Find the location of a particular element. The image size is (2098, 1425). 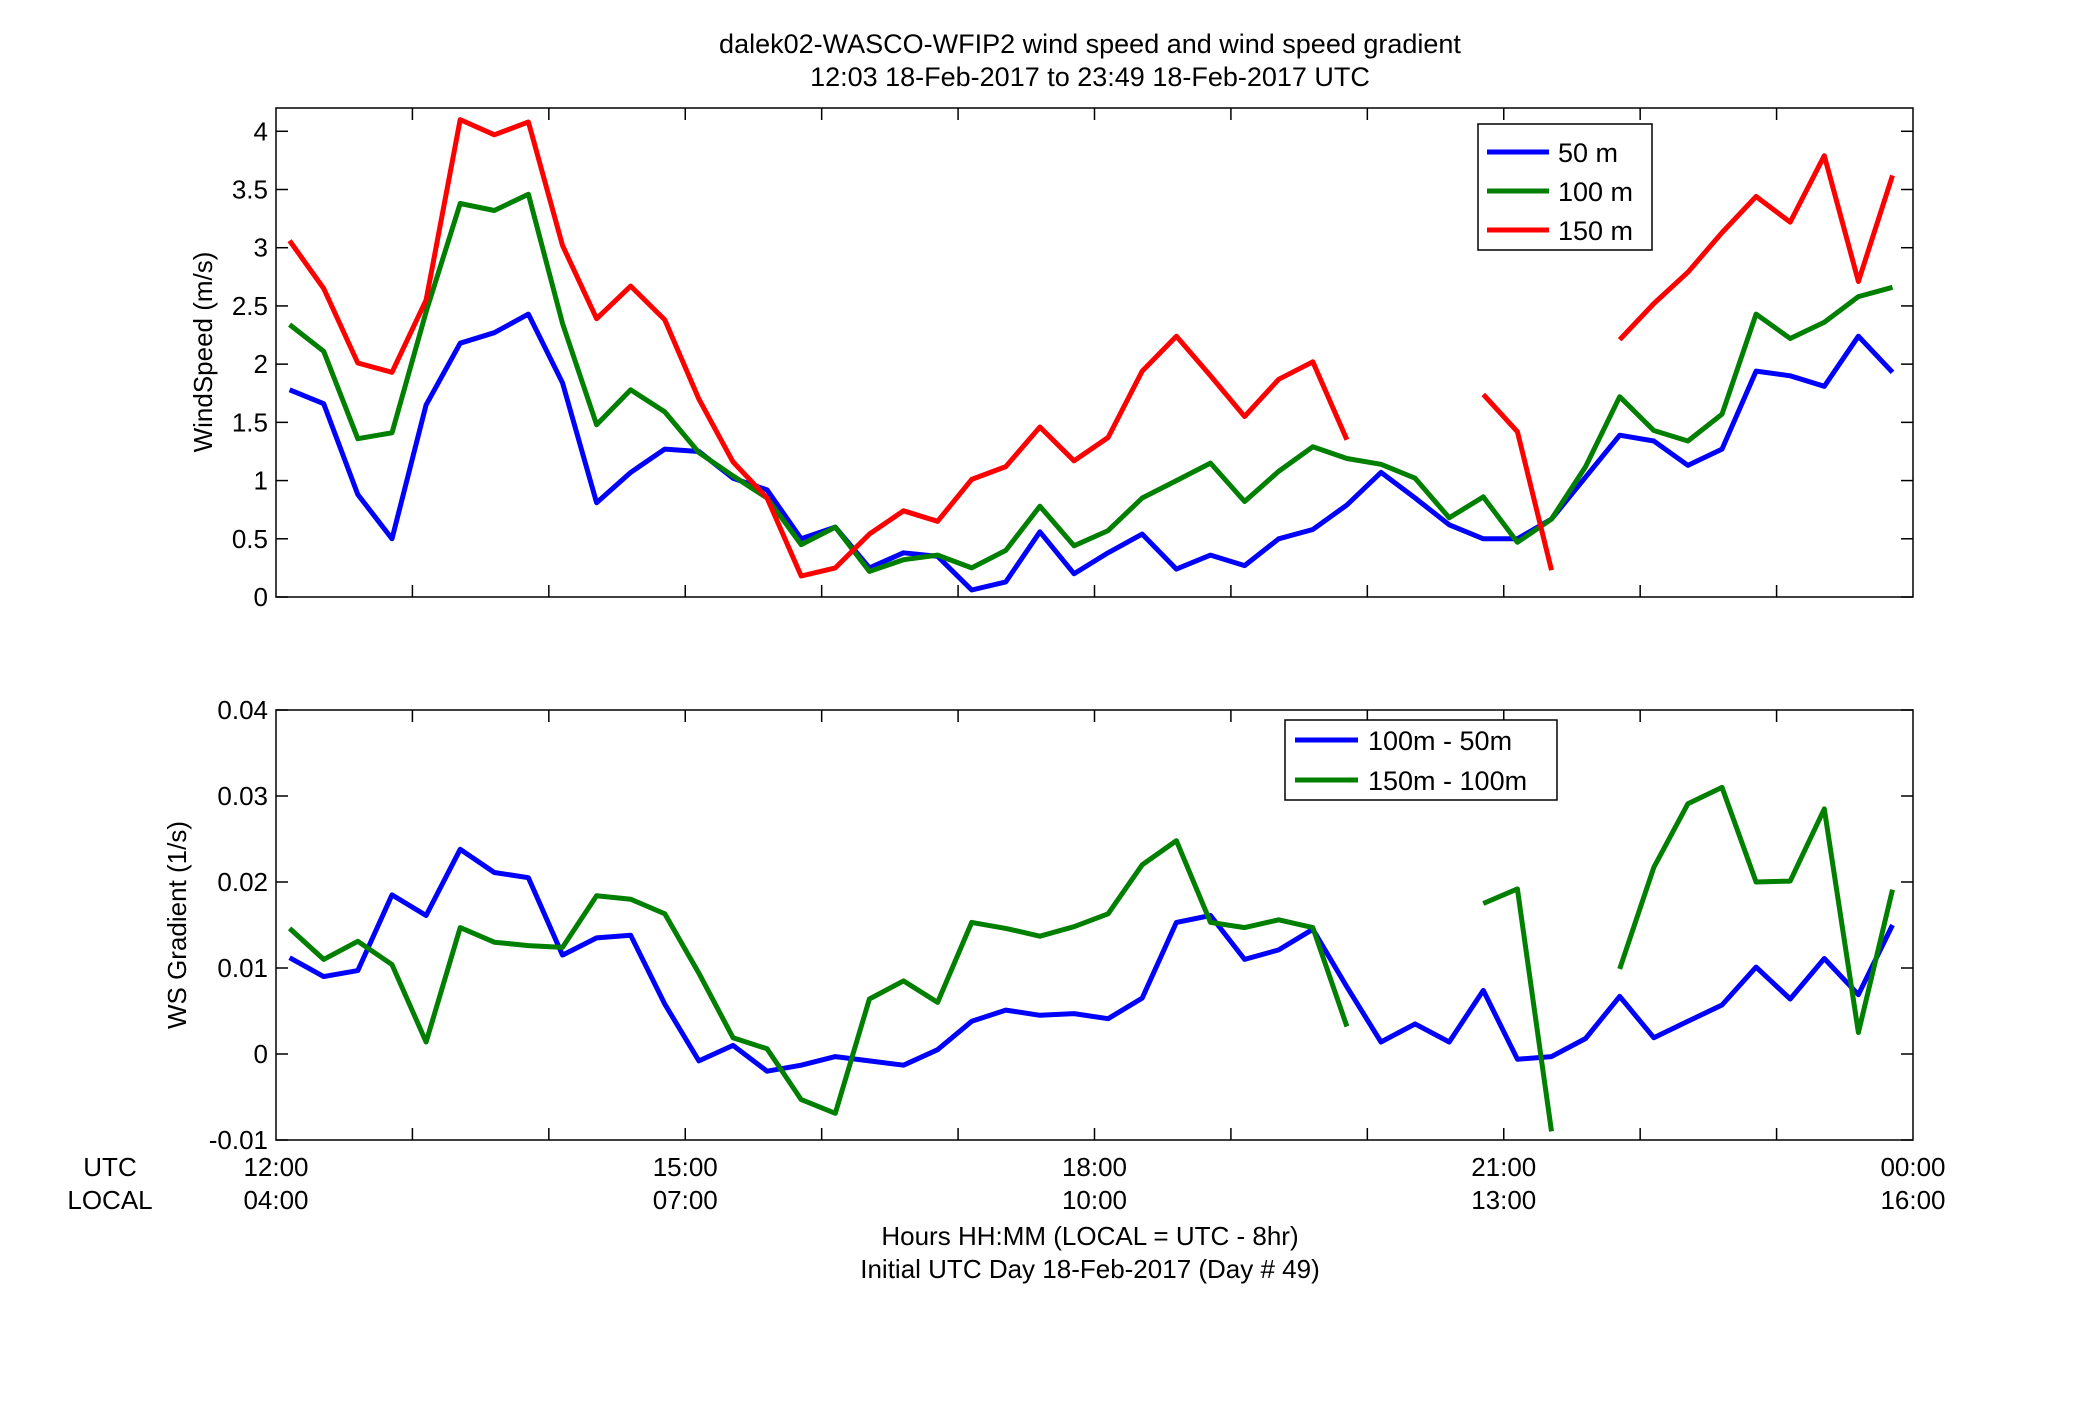

xtick-label-utc: 00:00 is located at coordinates (1912, 1167).